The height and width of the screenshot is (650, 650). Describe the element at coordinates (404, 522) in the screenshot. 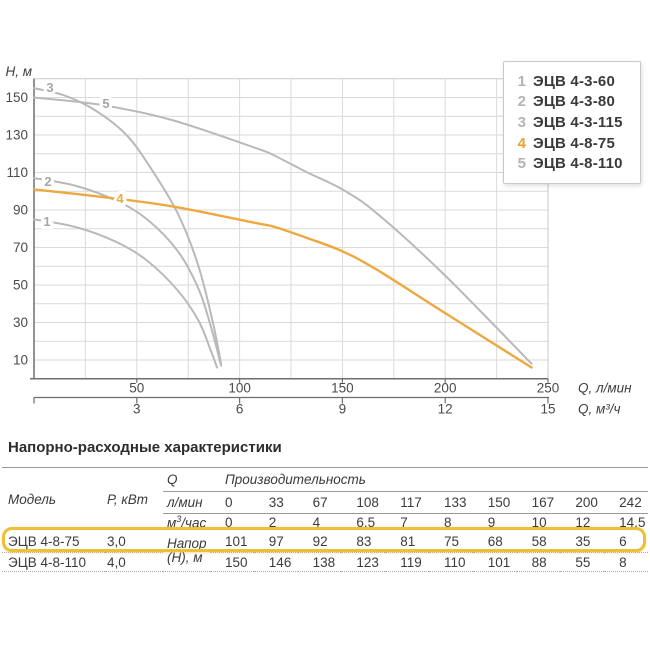

I see `flow-value: 7` at that location.